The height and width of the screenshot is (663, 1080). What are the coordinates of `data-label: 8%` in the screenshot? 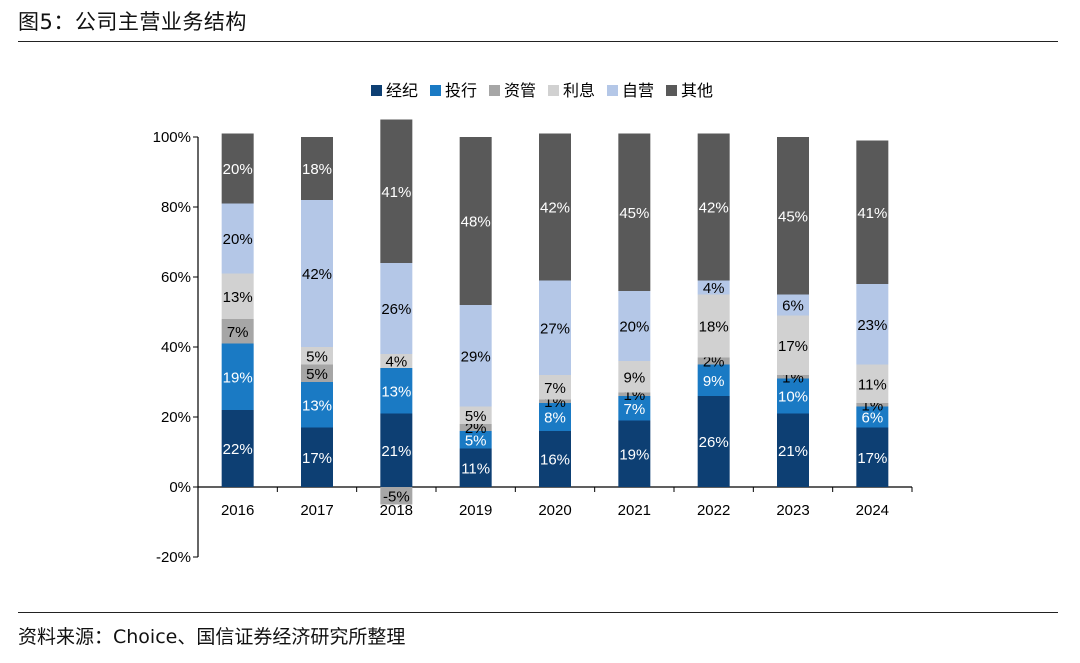 It's located at (555, 418).